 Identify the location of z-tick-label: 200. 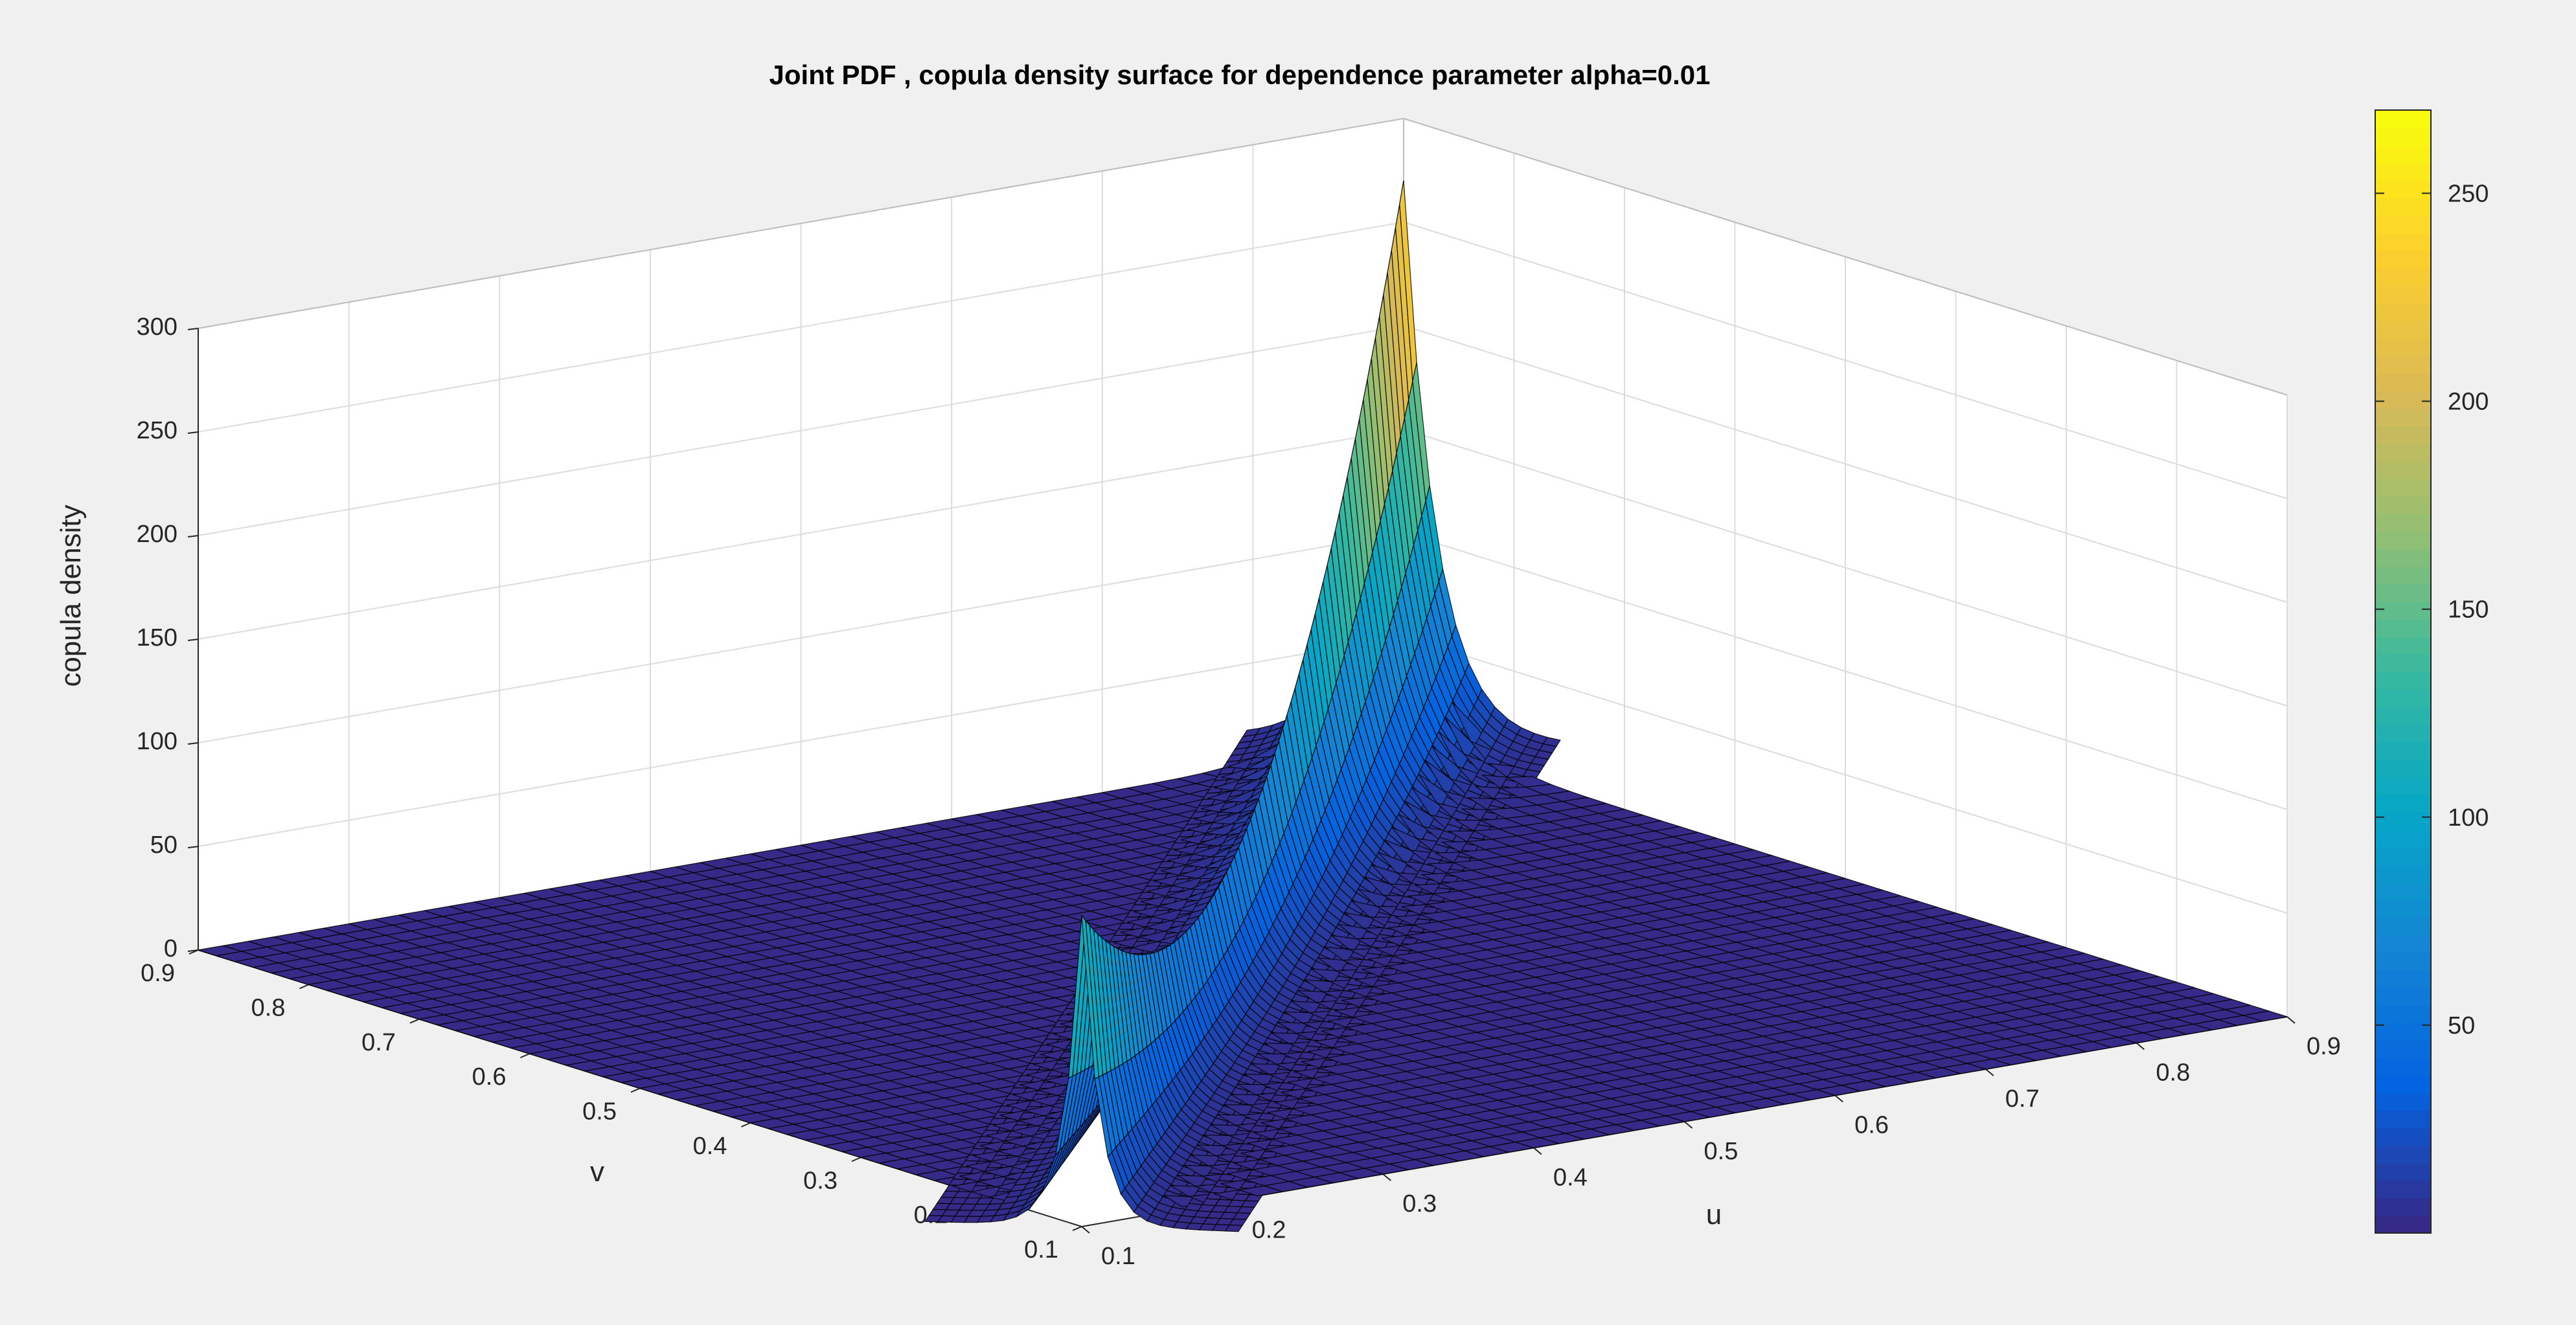
(157, 534).